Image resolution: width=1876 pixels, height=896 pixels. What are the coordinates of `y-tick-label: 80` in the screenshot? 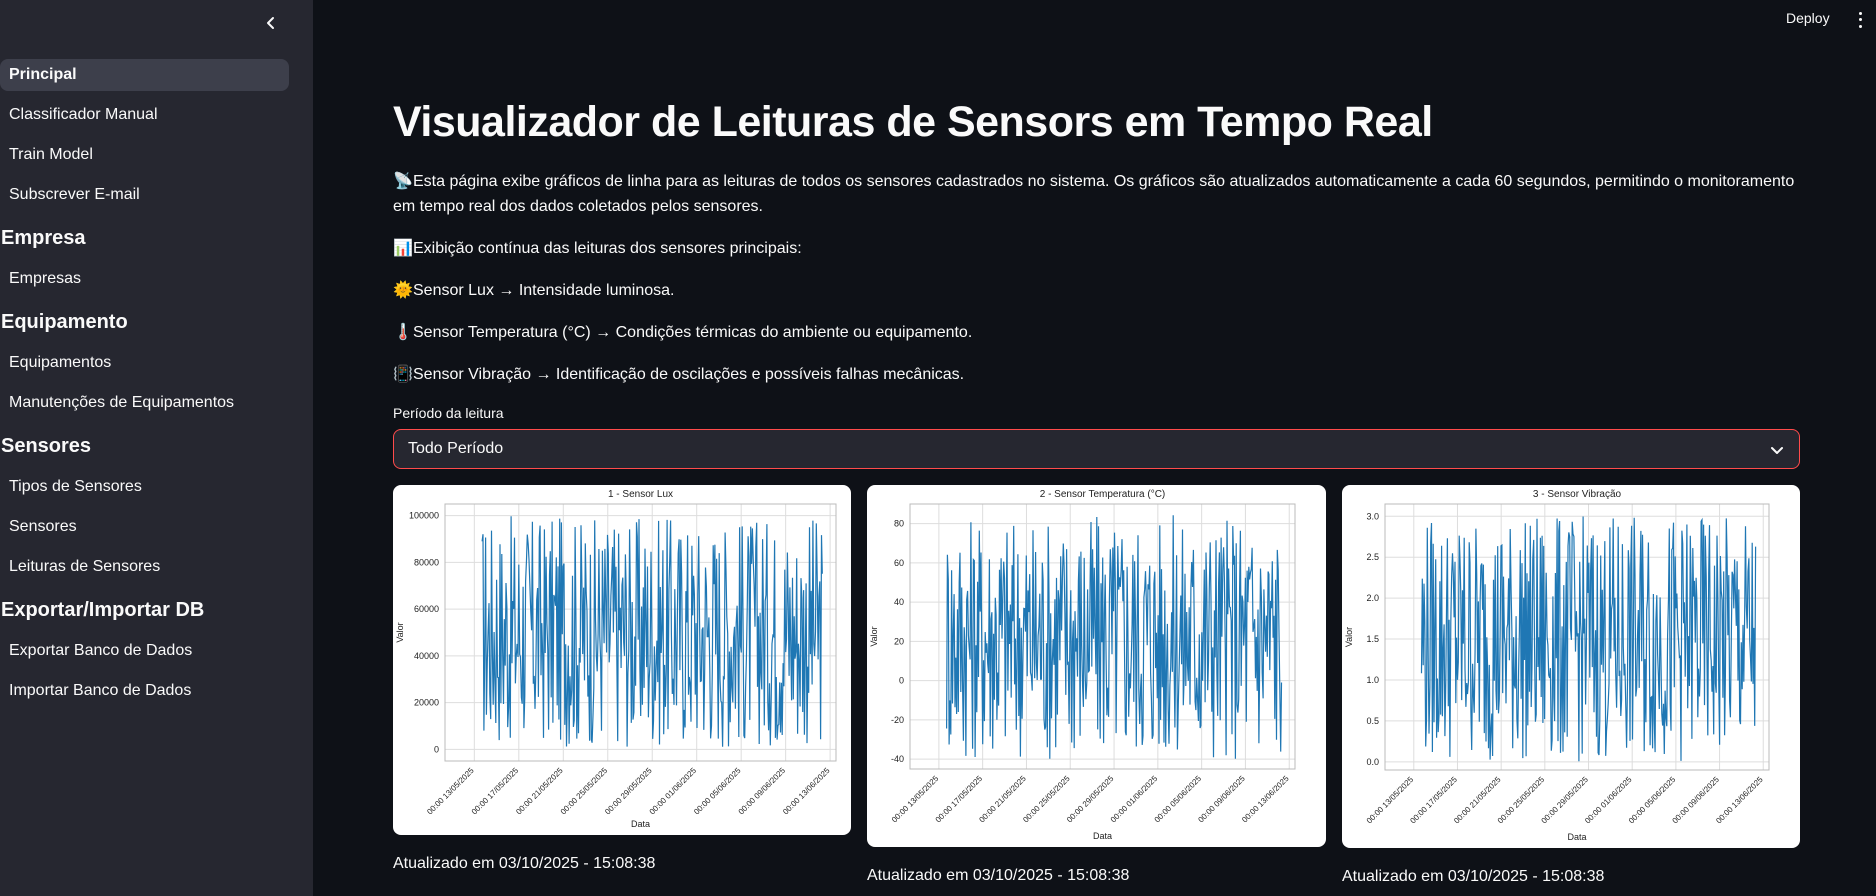 It's located at (899, 524).